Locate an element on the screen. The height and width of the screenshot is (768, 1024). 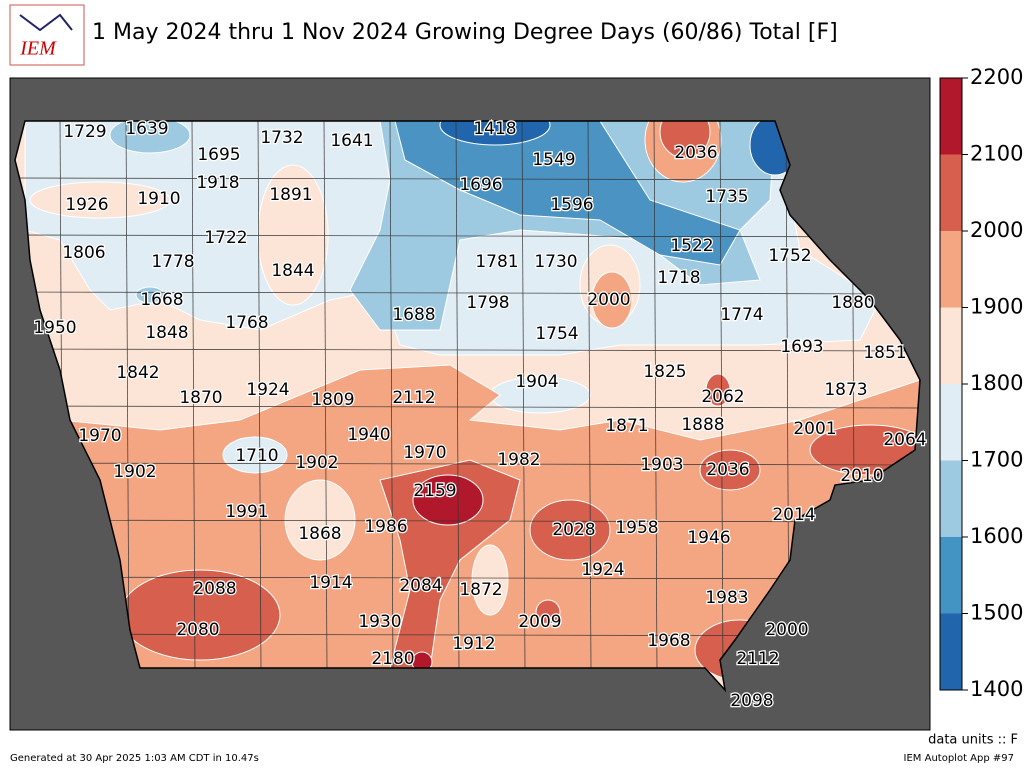
station-value: 2080 is located at coordinates (197, 630).